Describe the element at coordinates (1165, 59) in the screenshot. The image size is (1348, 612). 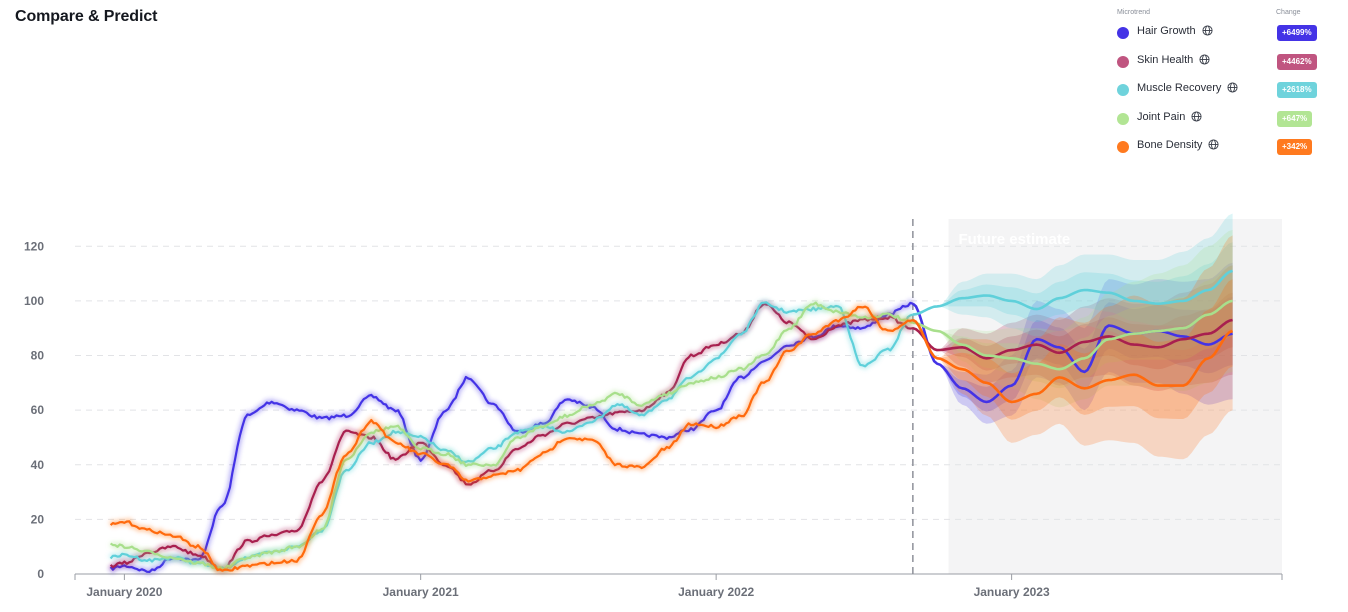
I see `legend-item-text: Skin Health` at that location.